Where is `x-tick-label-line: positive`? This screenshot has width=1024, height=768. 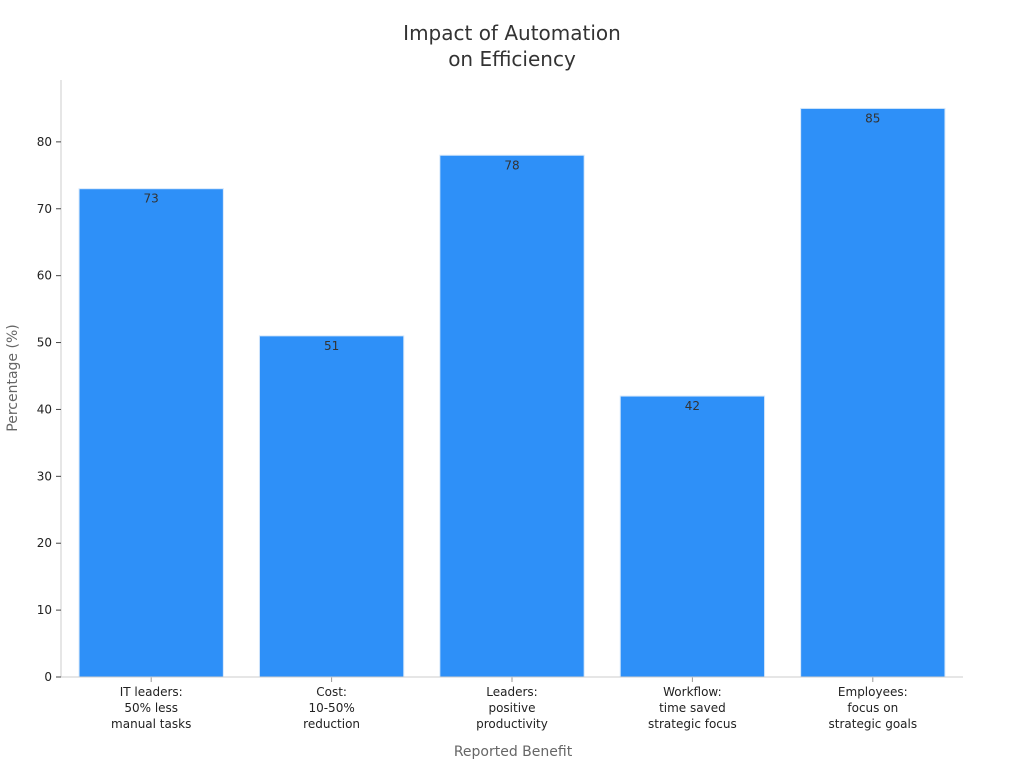
x-tick-label-line: positive is located at coordinates (511, 708).